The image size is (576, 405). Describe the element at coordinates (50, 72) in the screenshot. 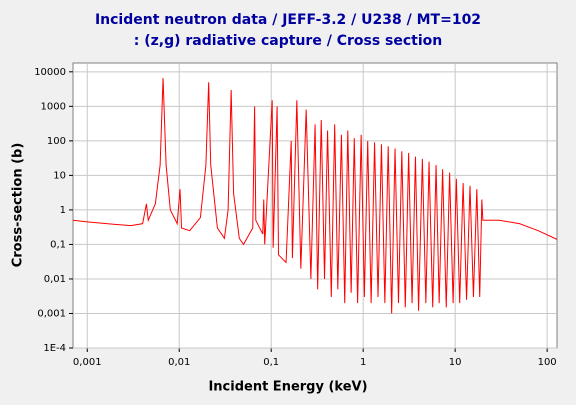

I see `y-tick-label: 10000` at that location.